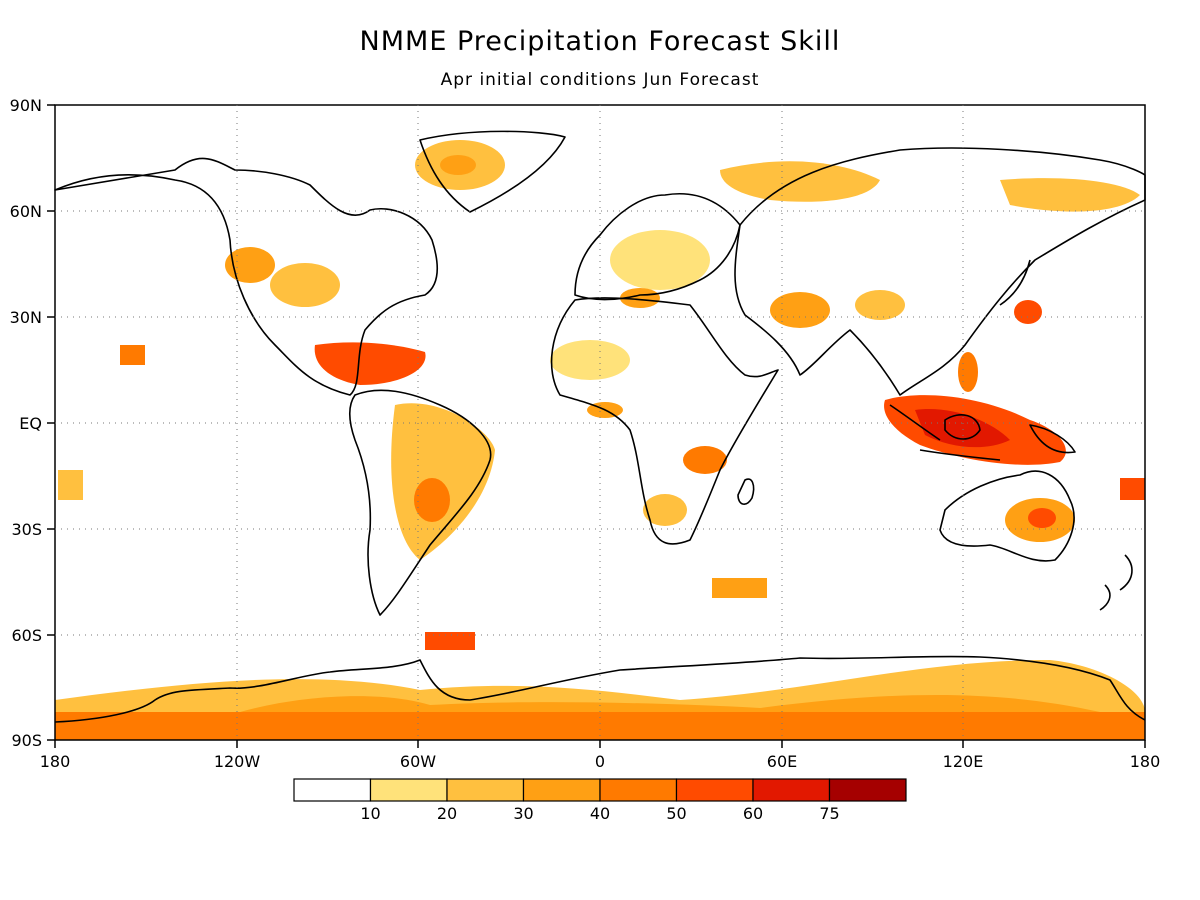 This screenshot has width=1200, height=900. What do you see at coordinates (960, 455) in the screenshot?
I see `coastline-java` at bounding box center [960, 455].